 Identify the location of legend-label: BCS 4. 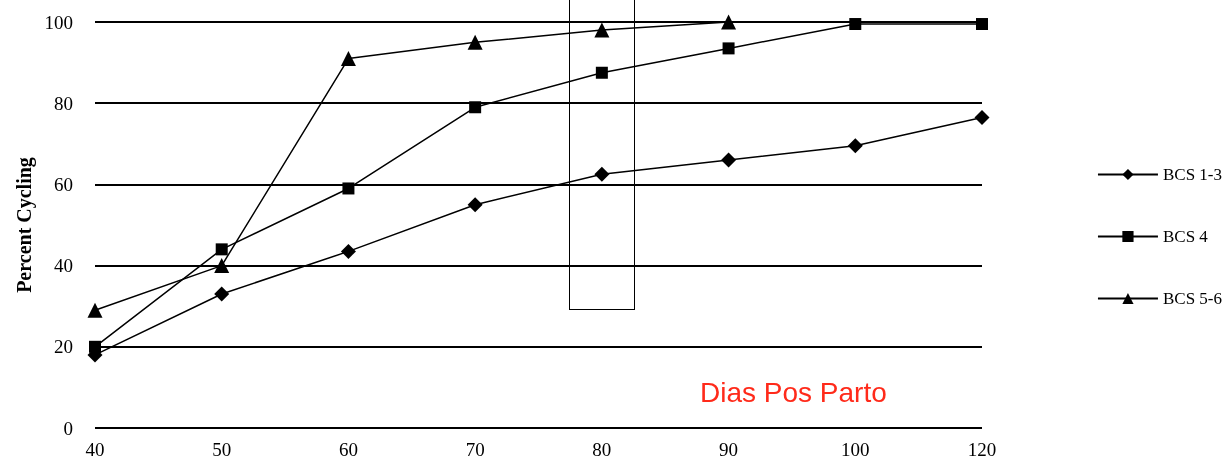
(1185, 236).